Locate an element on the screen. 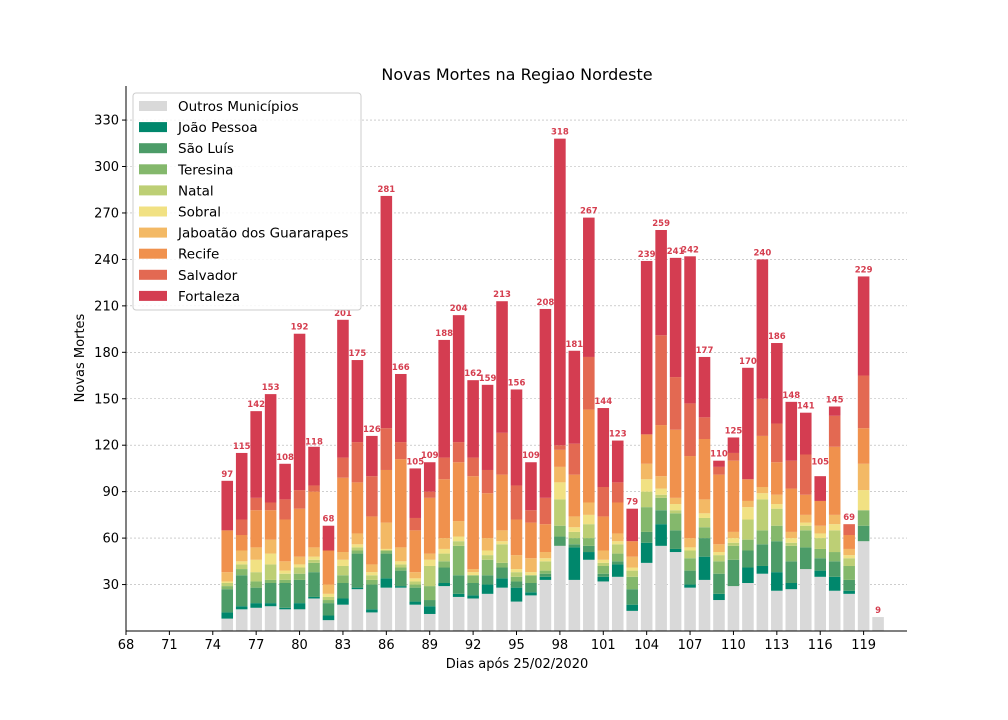  x-tick-label: 74 is located at coordinates (213, 645).